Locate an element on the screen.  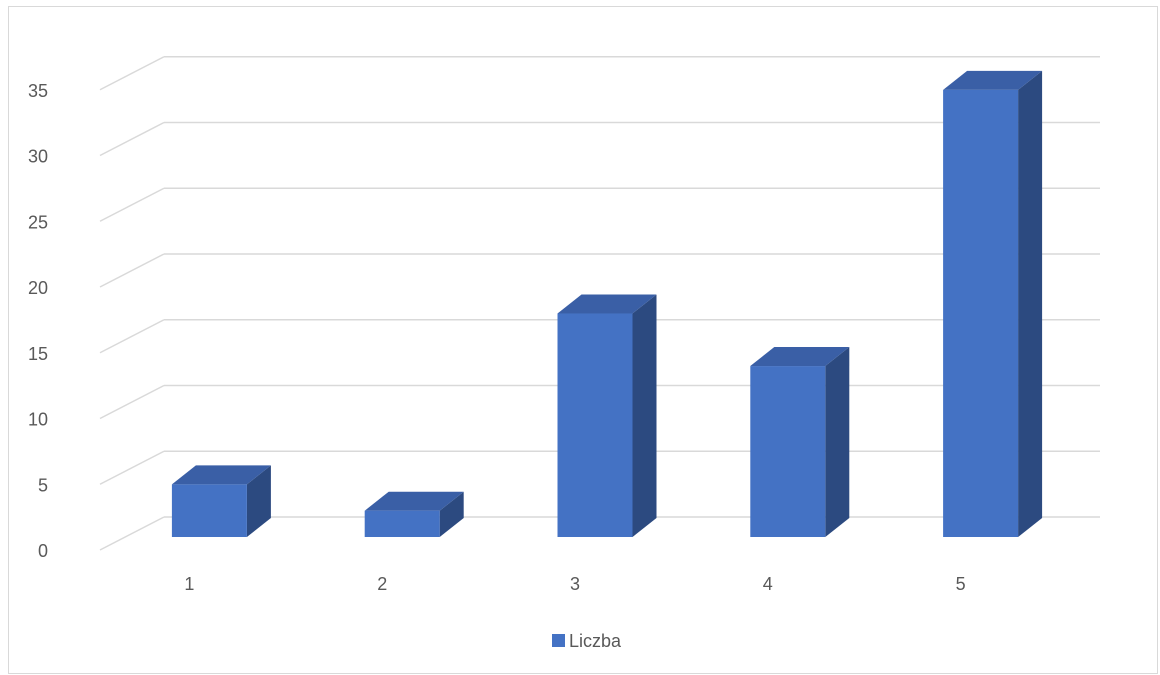
legend: Liczba is located at coordinates (587, 641).